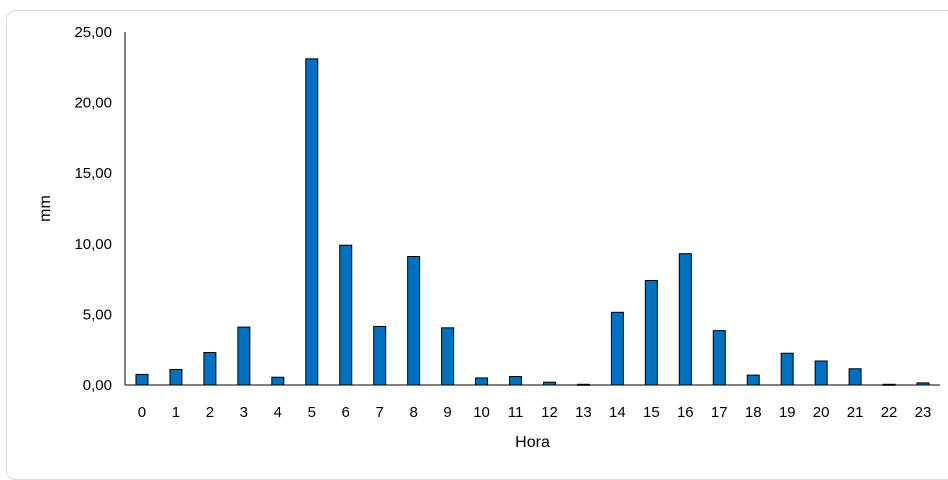 This screenshot has width=948, height=480. I want to click on x-tick-label: 18, so click(753, 412).